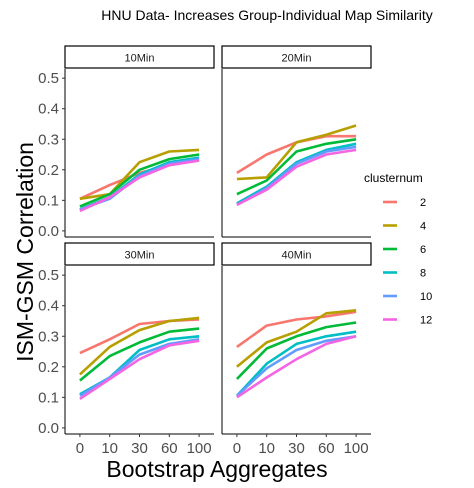  I want to click on x-axis-title: Bootstrap Aggregates, so click(216, 469).